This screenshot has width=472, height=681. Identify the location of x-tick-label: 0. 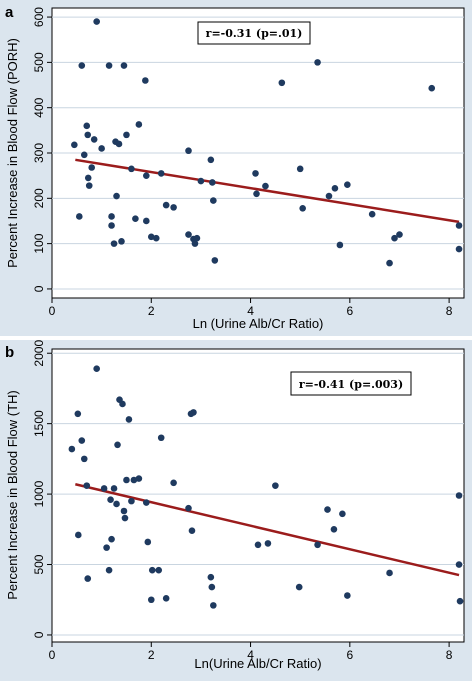
(52, 655).